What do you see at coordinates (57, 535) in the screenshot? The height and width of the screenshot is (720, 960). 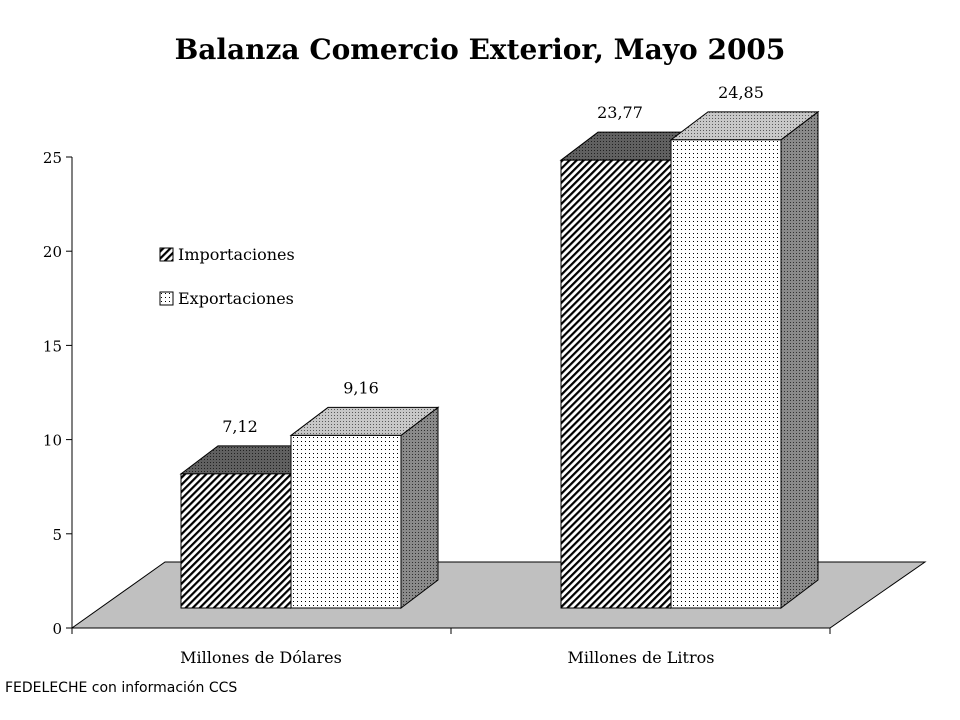 I see `y-tick-label: 5` at bounding box center [57, 535].